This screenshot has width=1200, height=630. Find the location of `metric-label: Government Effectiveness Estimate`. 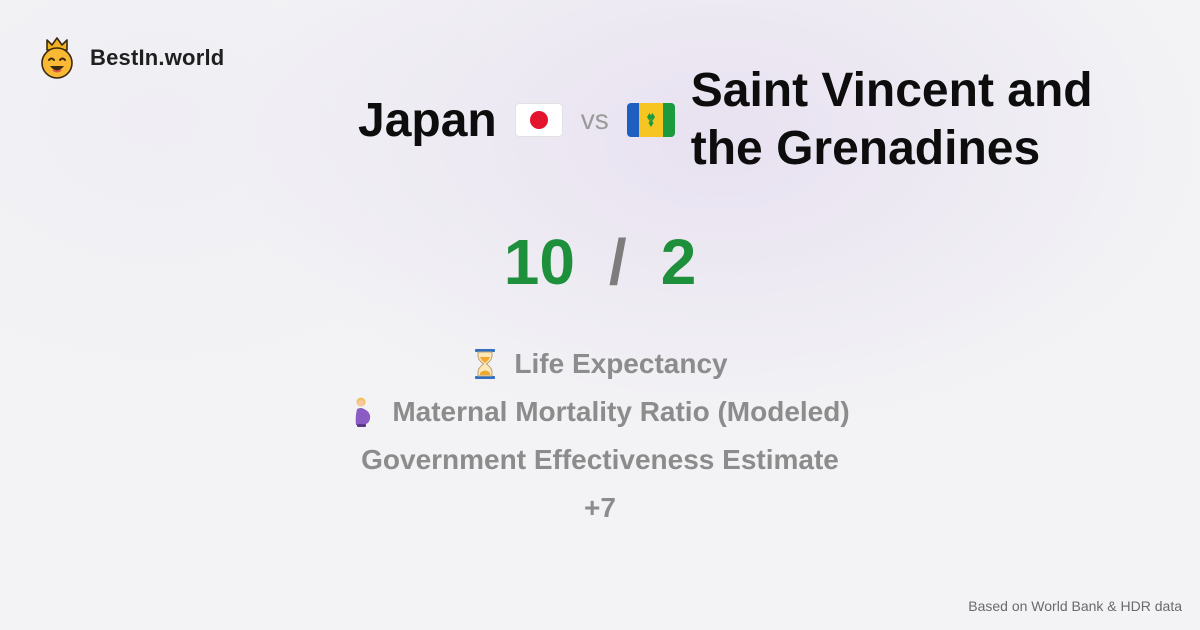

metric-label: Government Effectiveness Estimate is located at coordinates (600, 459).